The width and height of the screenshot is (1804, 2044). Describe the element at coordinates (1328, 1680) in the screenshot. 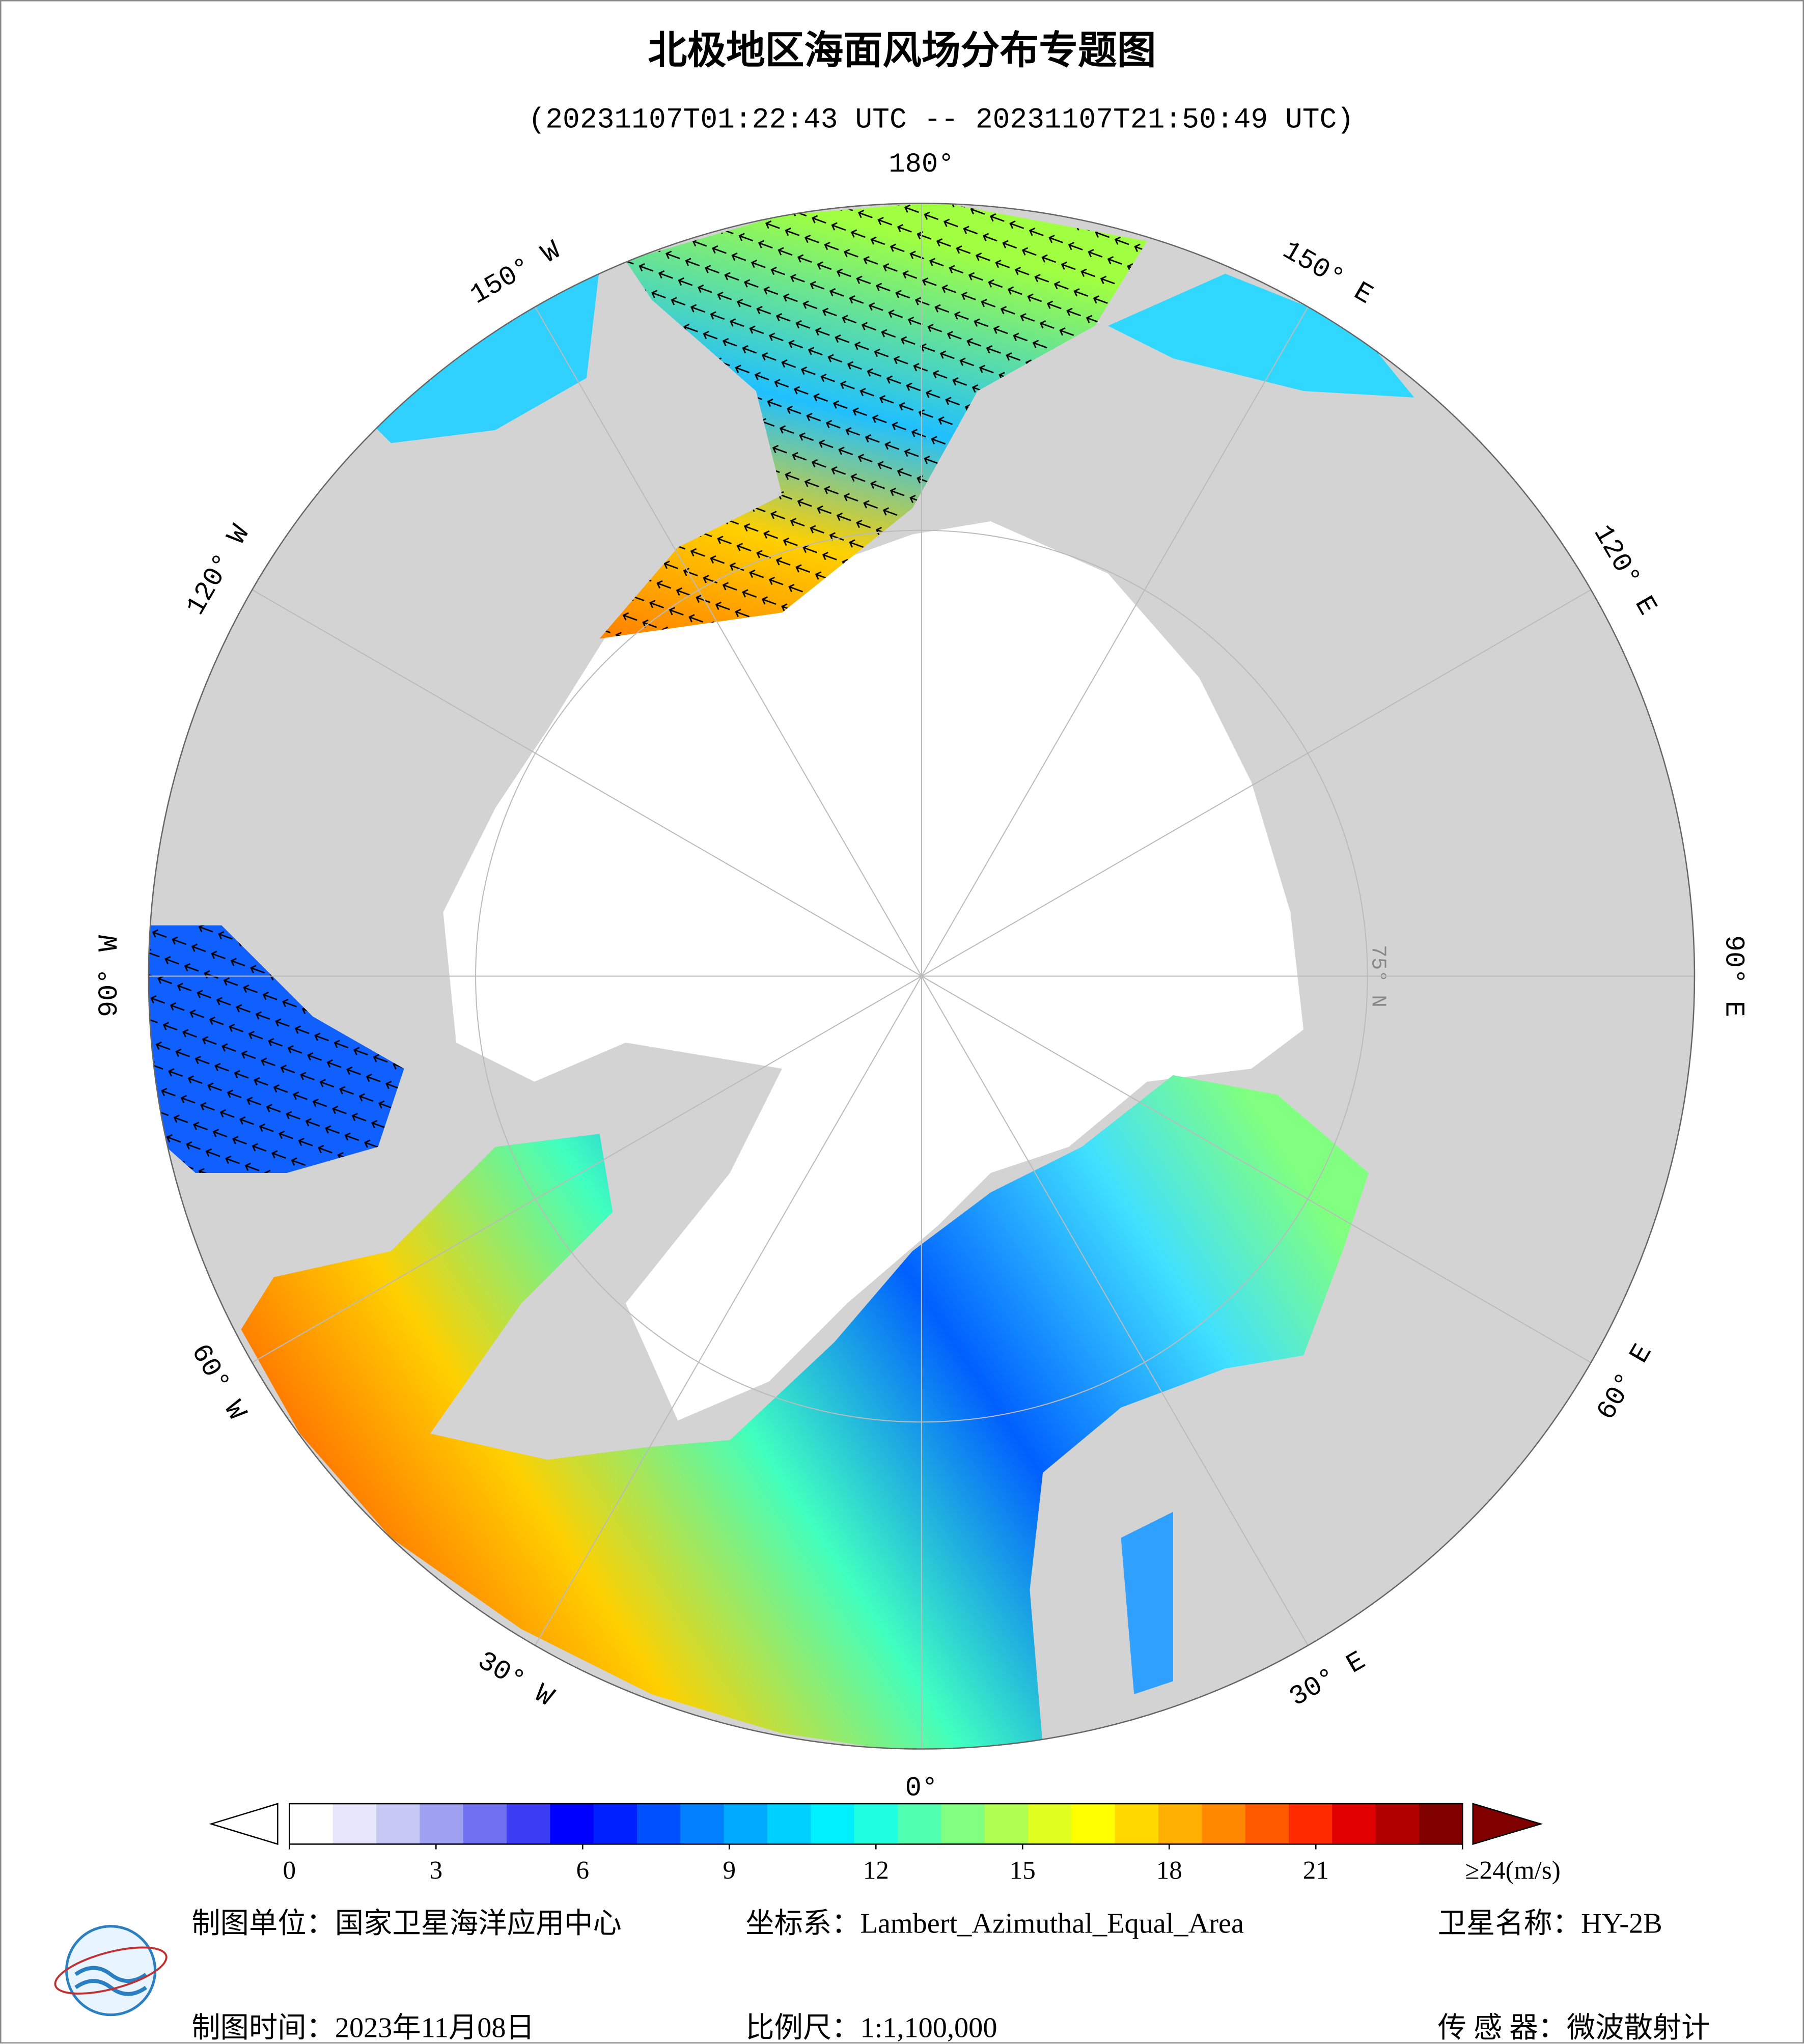

I see `meridian-label: 30° E` at that location.